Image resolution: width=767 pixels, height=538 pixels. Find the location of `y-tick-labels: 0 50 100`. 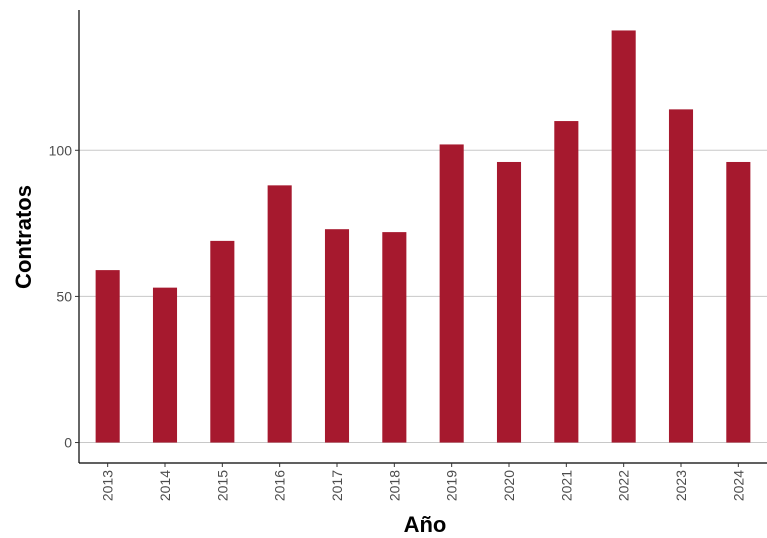

y-tick-labels: 0 50 100 is located at coordinates (64, 296).